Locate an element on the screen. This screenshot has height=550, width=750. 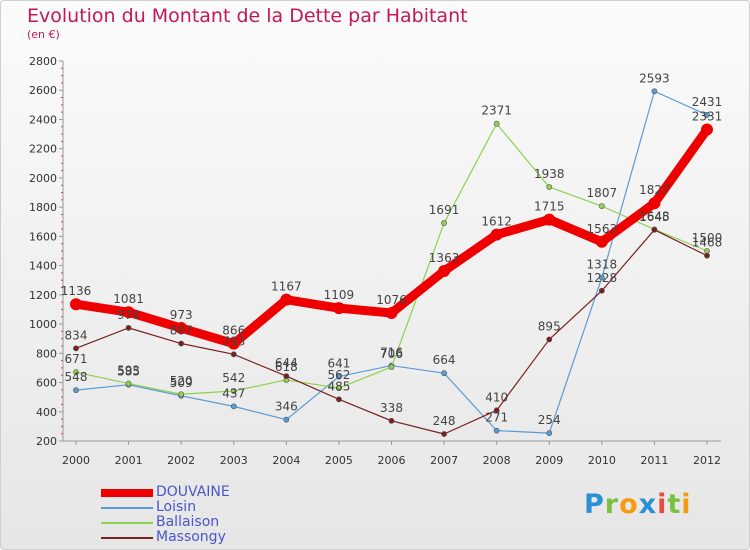
data-label: 671 is located at coordinates (76, 359).